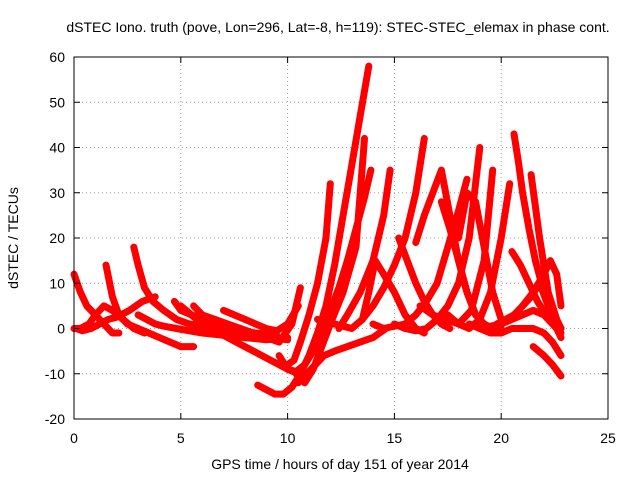  What do you see at coordinates (57, 238) in the screenshot?
I see `y-tick-label: 20` at bounding box center [57, 238].